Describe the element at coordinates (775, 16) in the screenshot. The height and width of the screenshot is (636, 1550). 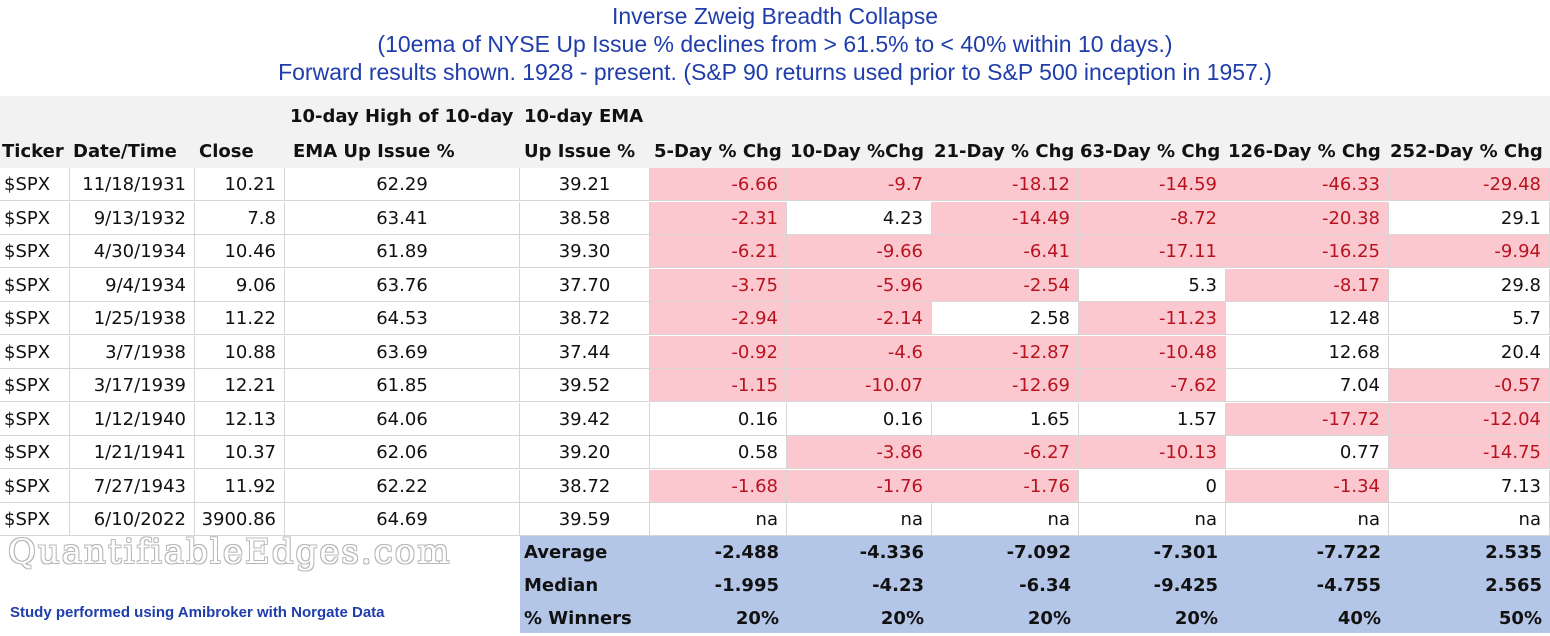
I see `title-line-1: Inverse Zweig Breadth Collapse` at that location.